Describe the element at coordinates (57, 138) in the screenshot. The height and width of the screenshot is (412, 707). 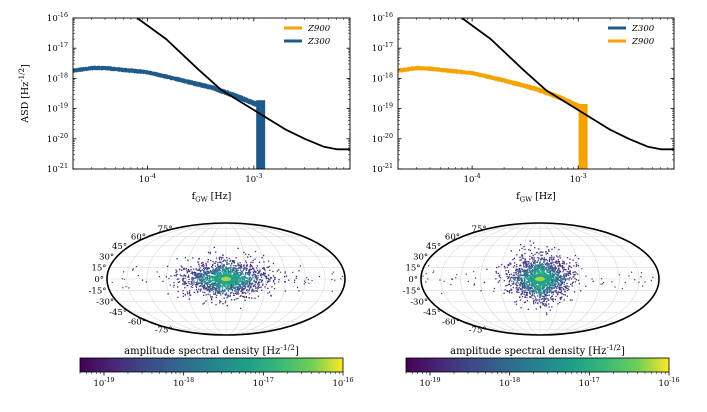
I see `y-tick-label: 10-20` at that location.